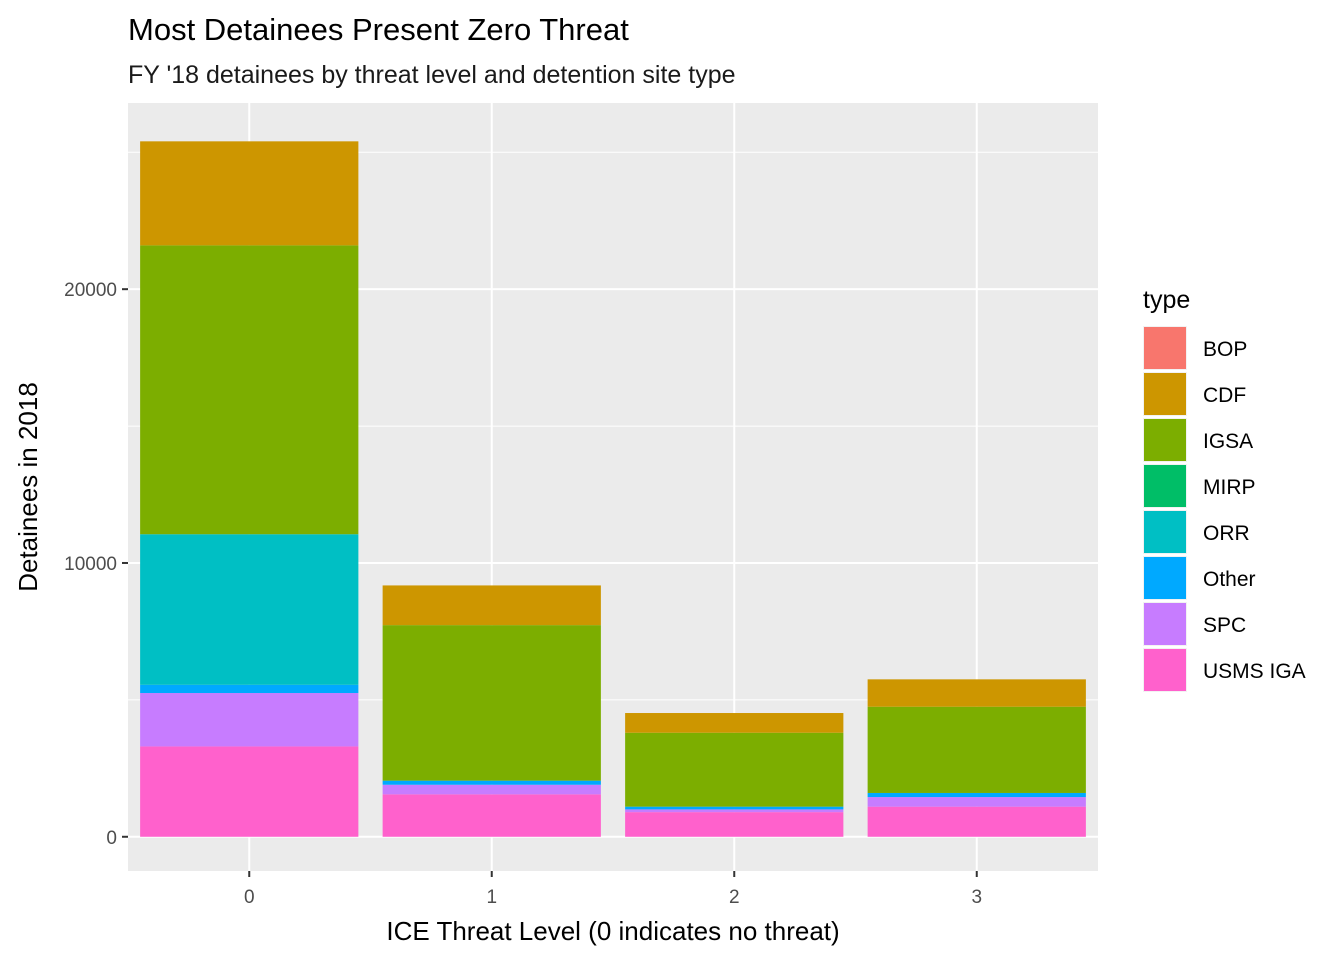 The height and width of the screenshot is (960, 1344). Describe the element at coordinates (1225, 349) in the screenshot. I see `legend-label: BOP` at that location.